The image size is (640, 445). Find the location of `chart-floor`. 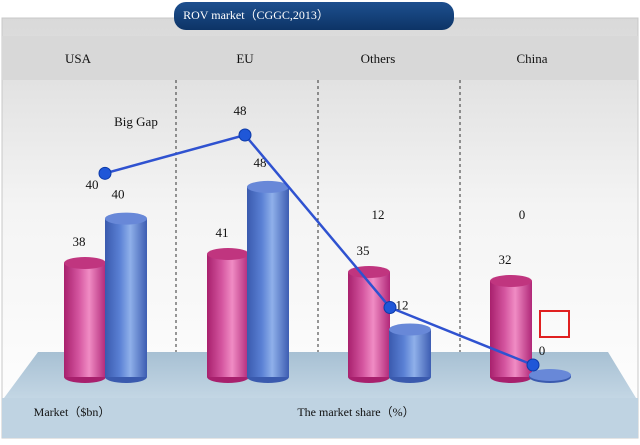

chart-floor is located at coordinates (320, 375).